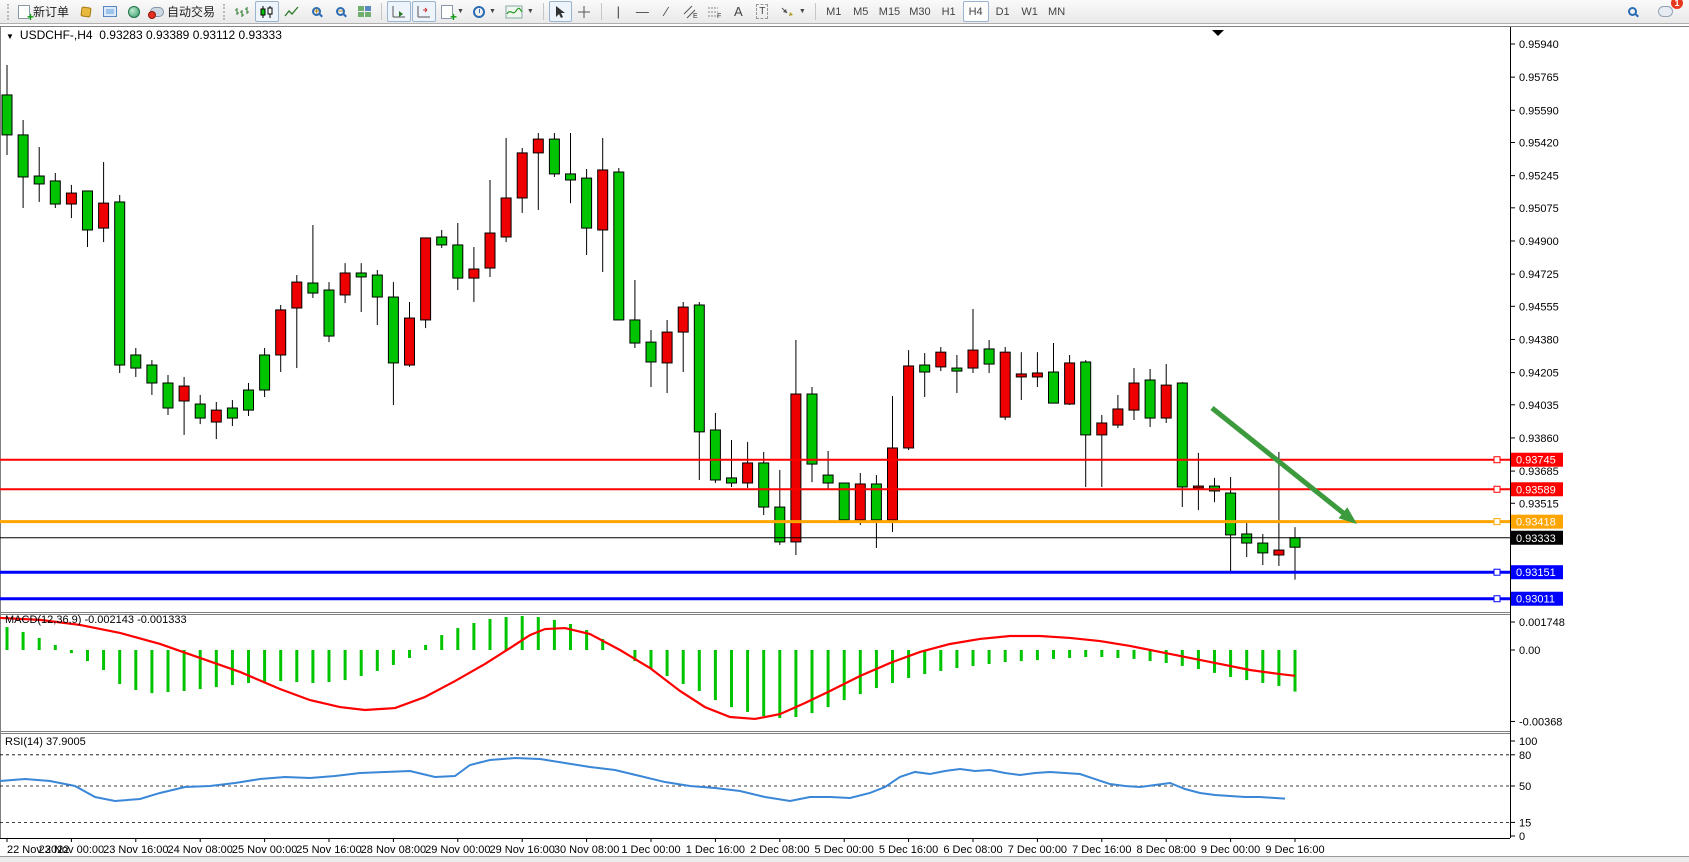  Describe the element at coordinates (399, 11) in the screenshot. I see `auto-scroll-button` at that location.